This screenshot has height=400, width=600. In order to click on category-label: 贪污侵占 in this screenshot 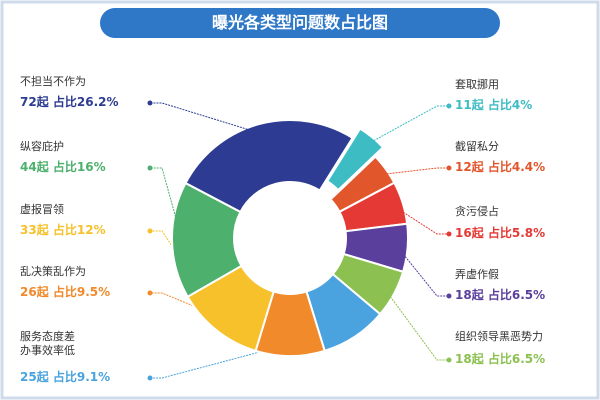, I will do `click(477, 211)`.